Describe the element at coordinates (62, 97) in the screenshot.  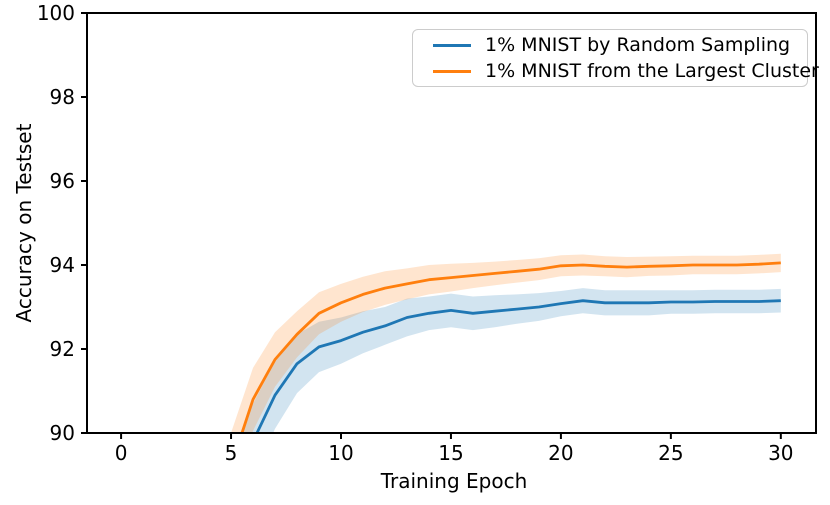
I see `y-tick-label: 98` at that location.